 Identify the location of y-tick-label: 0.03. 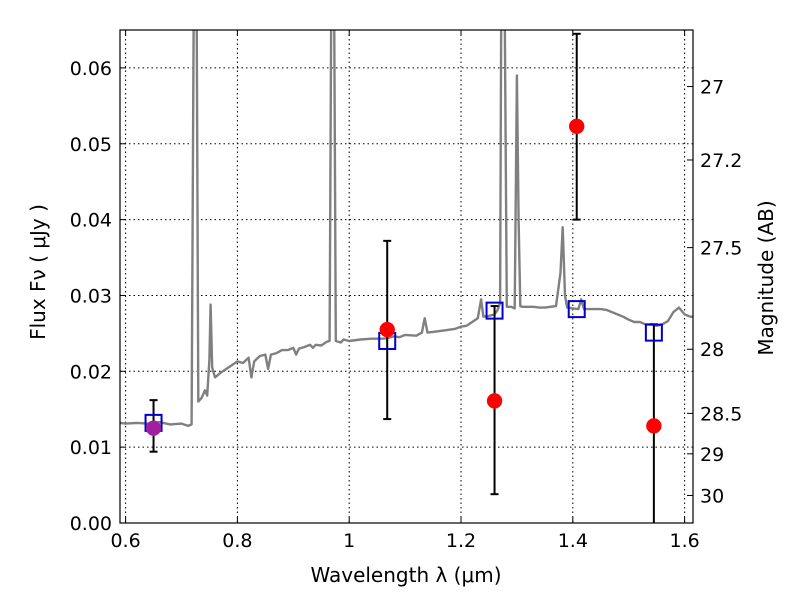
(91, 296).